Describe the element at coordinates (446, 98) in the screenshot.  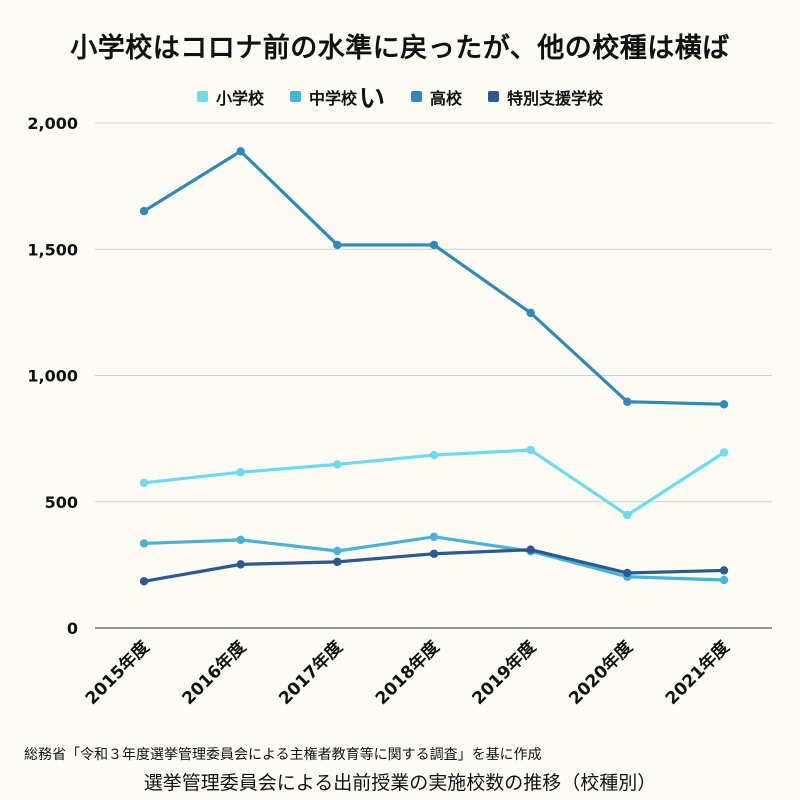
I see `legend-label-high-school: 高校` at that location.